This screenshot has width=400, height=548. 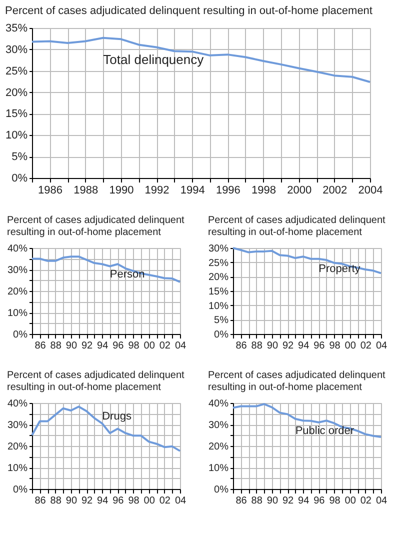 What do you see at coordinates (50, 190) in the screenshot?
I see `x-tick-label: 1986` at bounding box center [50, 190].